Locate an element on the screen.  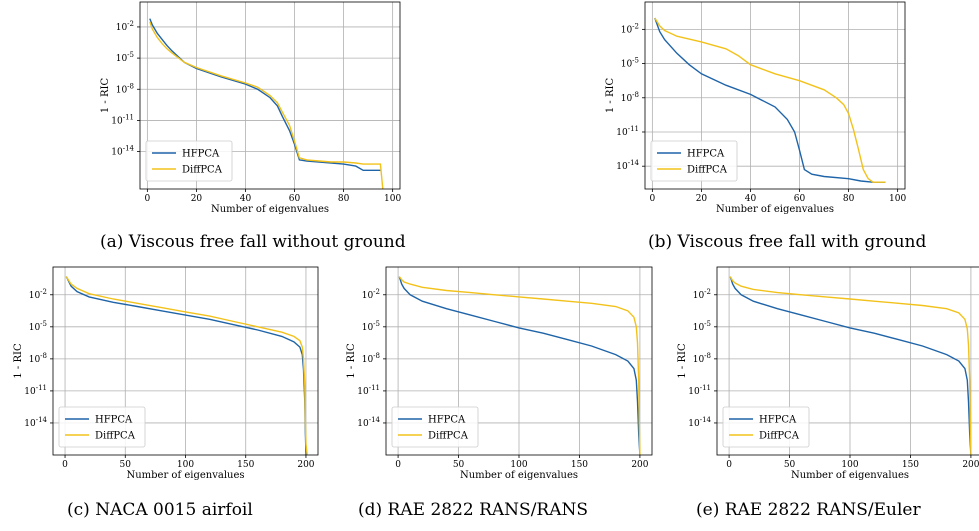
chart-b-legend is located at coordinates (694, 161).